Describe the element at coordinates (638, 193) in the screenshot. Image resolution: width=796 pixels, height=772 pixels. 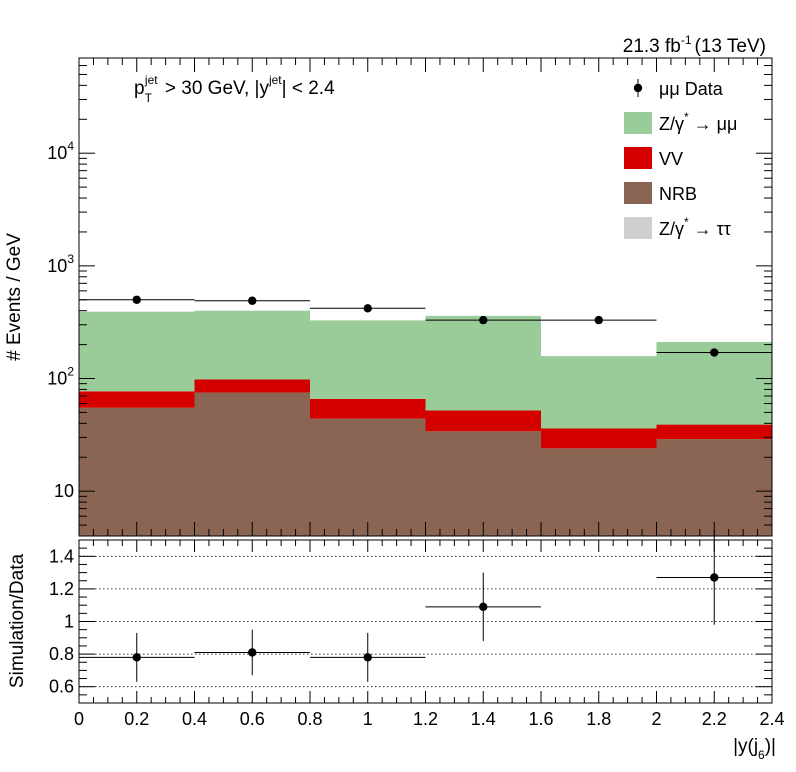
I see `legend-swatch-nrb` at that location.